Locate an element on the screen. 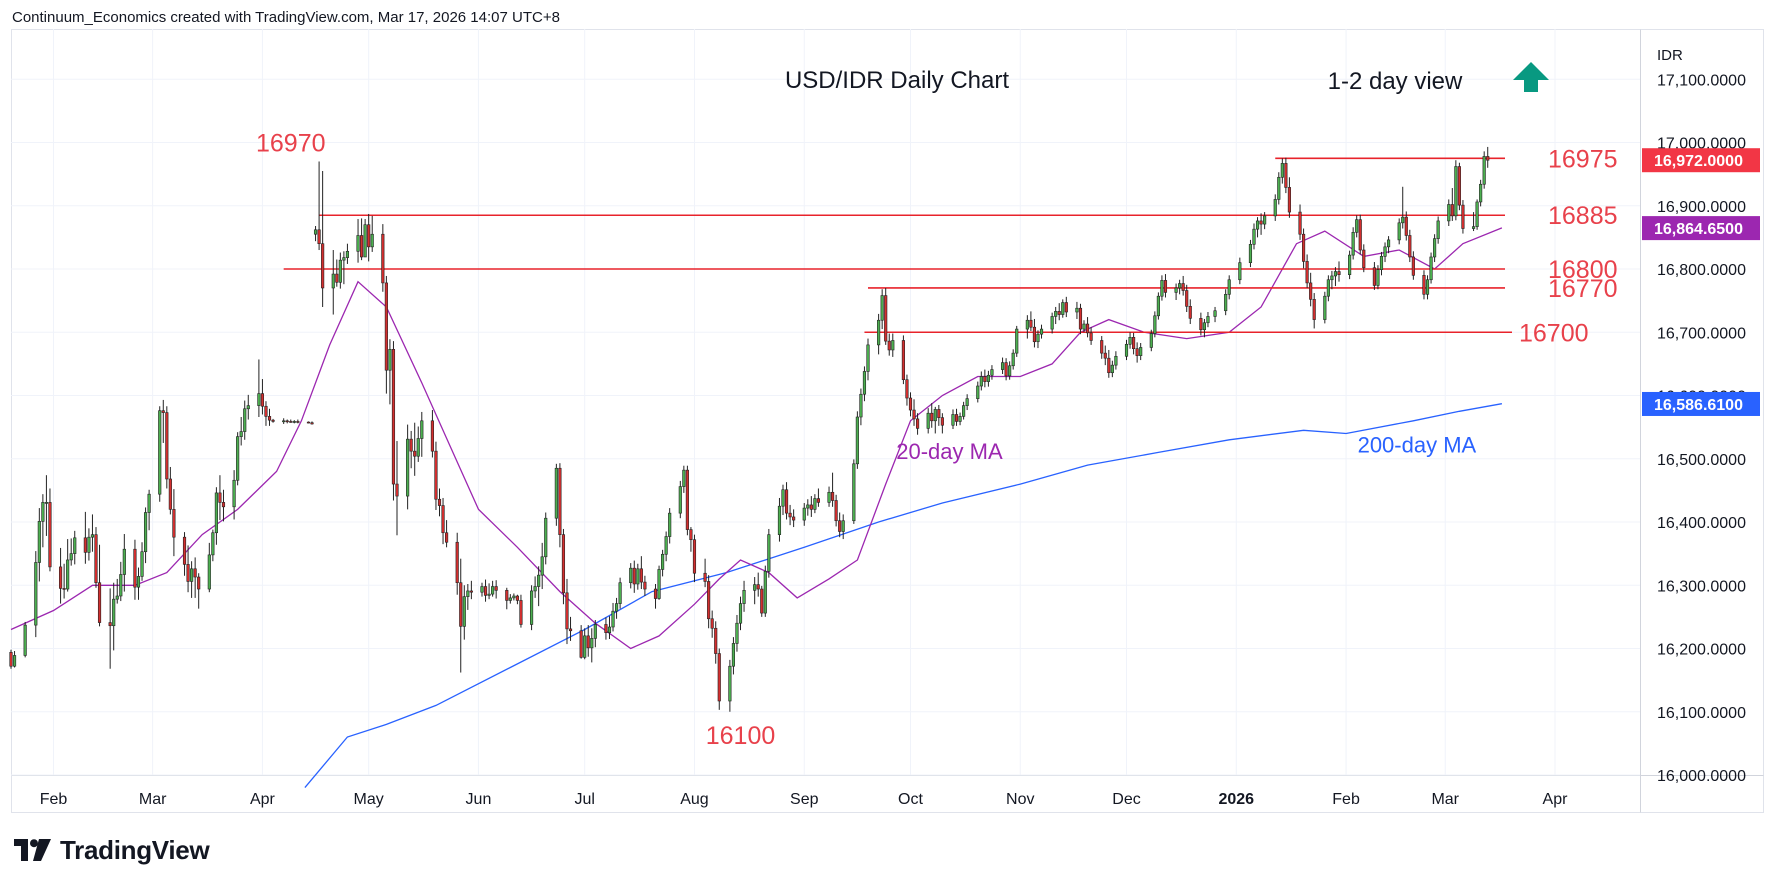 This screenshot has height=887, width=1775. svg-text: 16,586.6100 is located at coordinates (1698, 405).